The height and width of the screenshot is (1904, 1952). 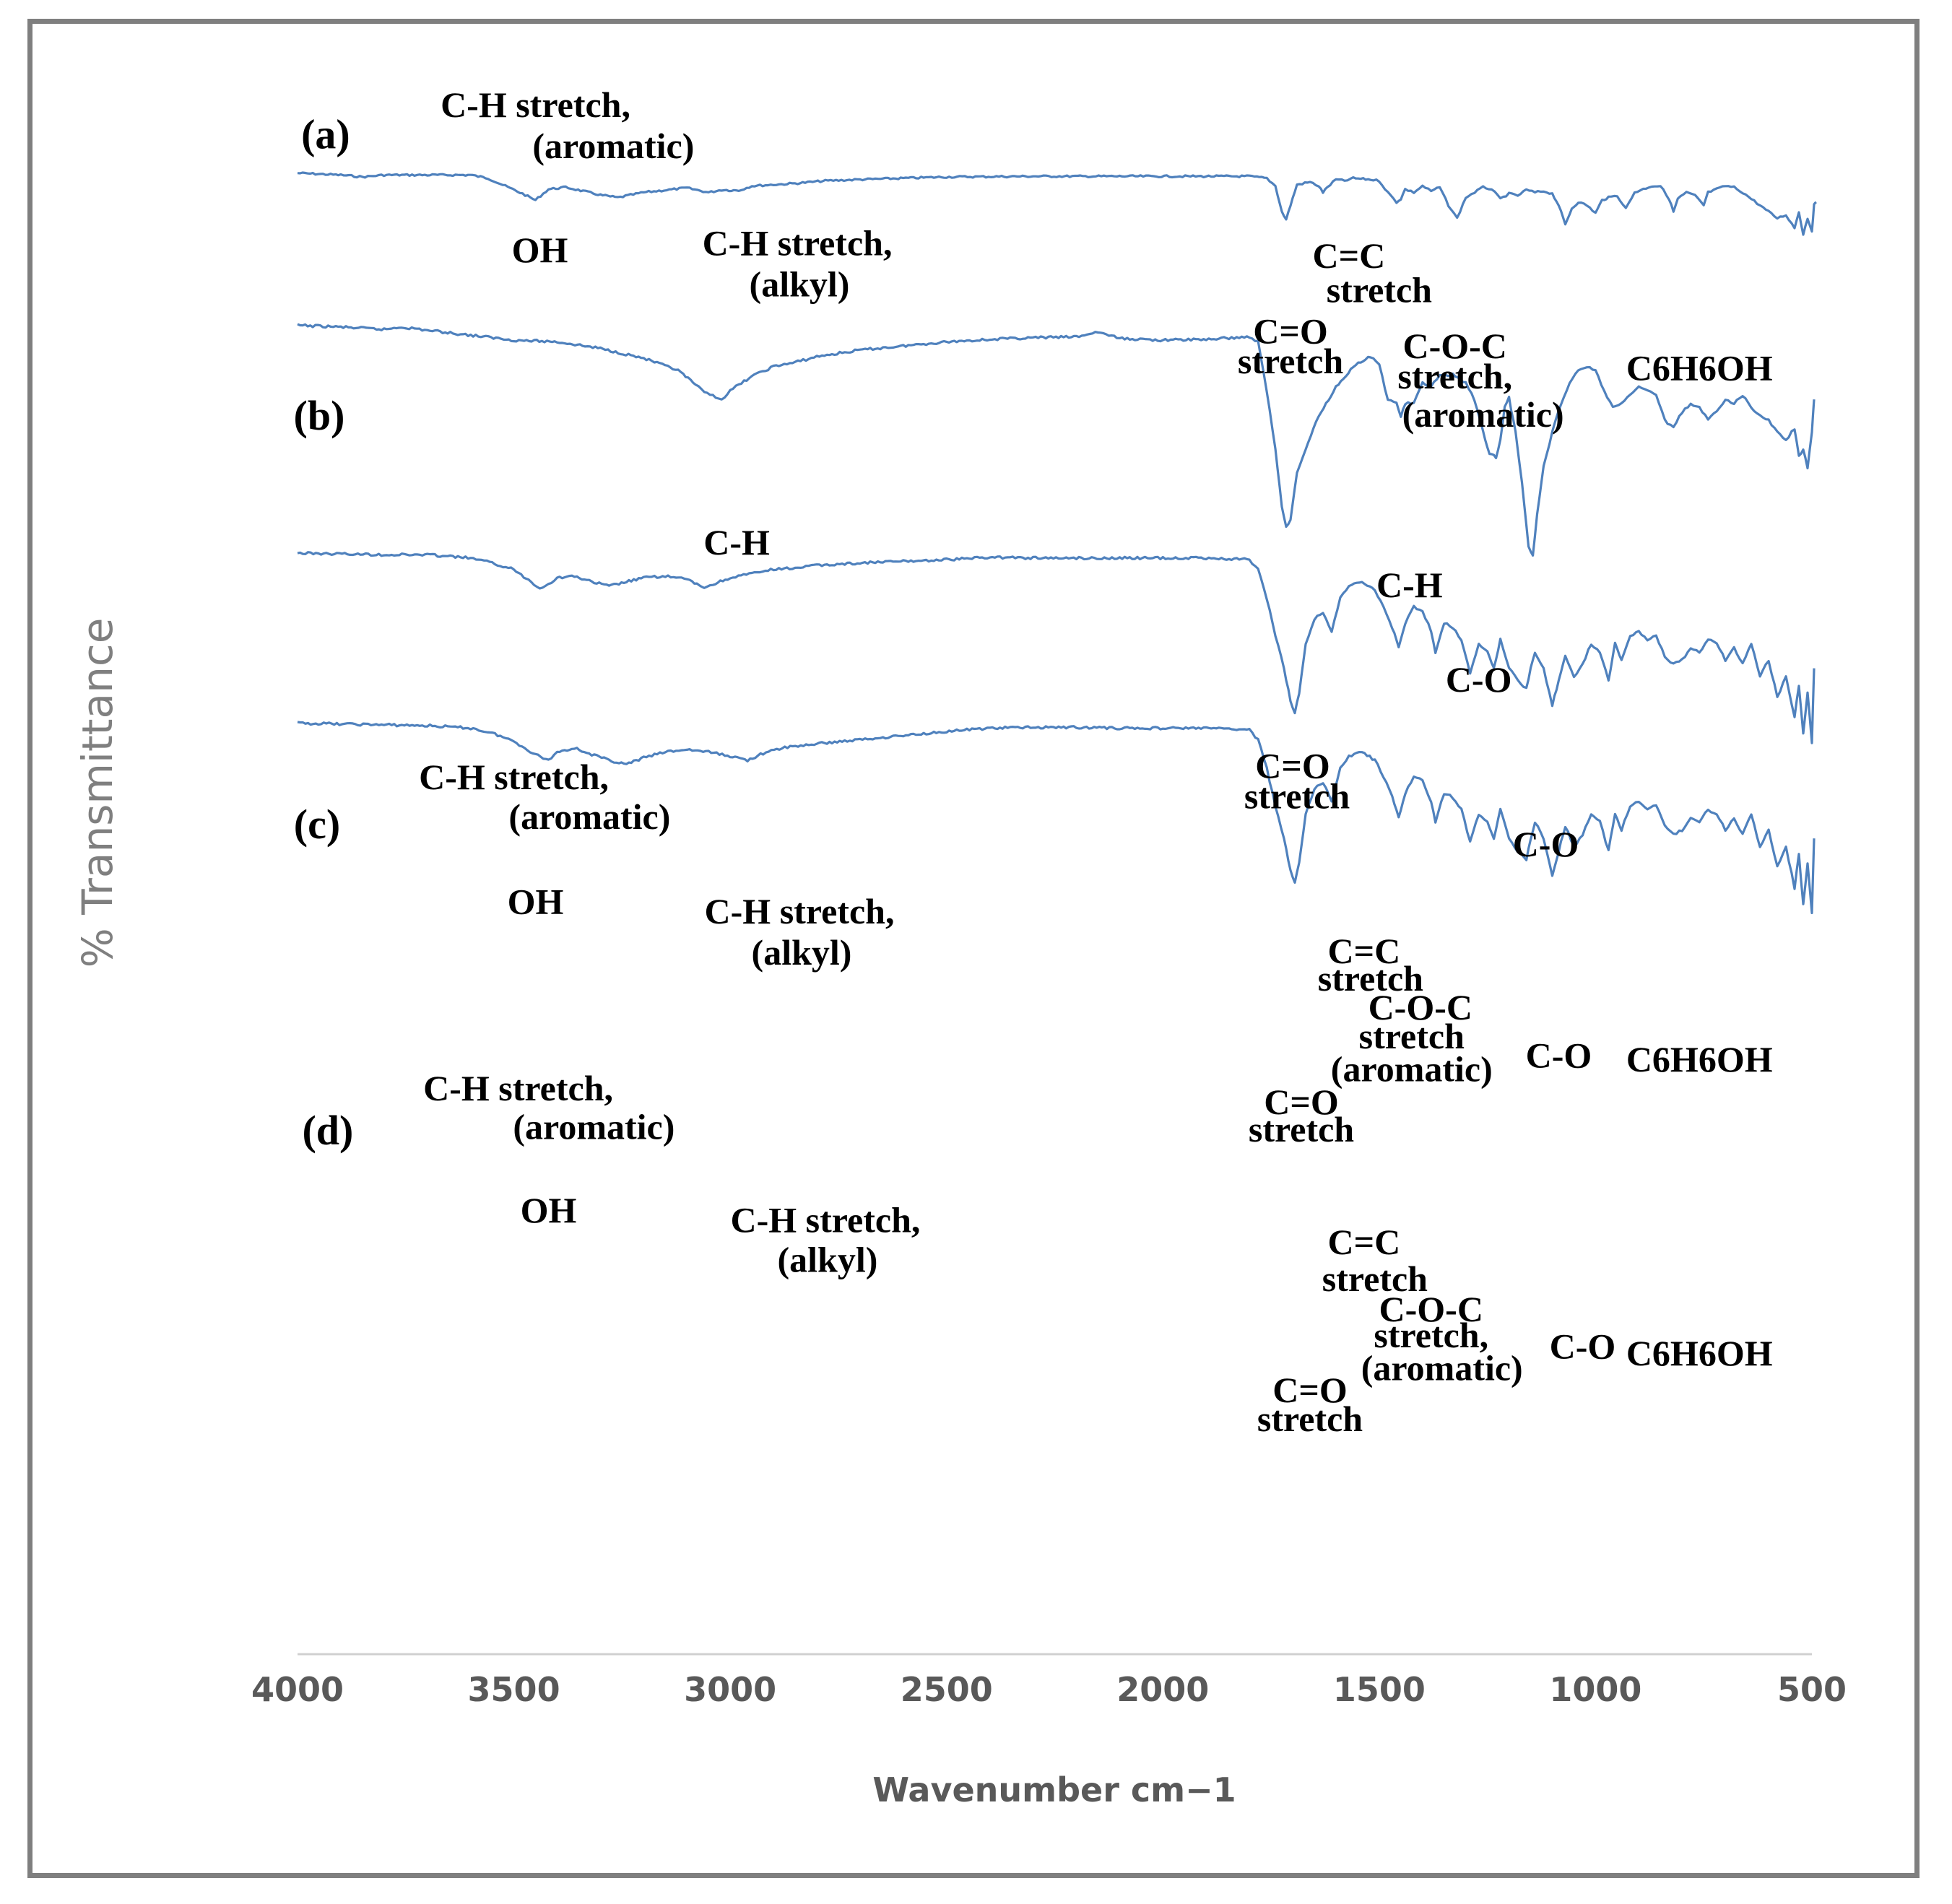 I want to click on x-tick-label: 1000, so click(x=1595, y=1689).